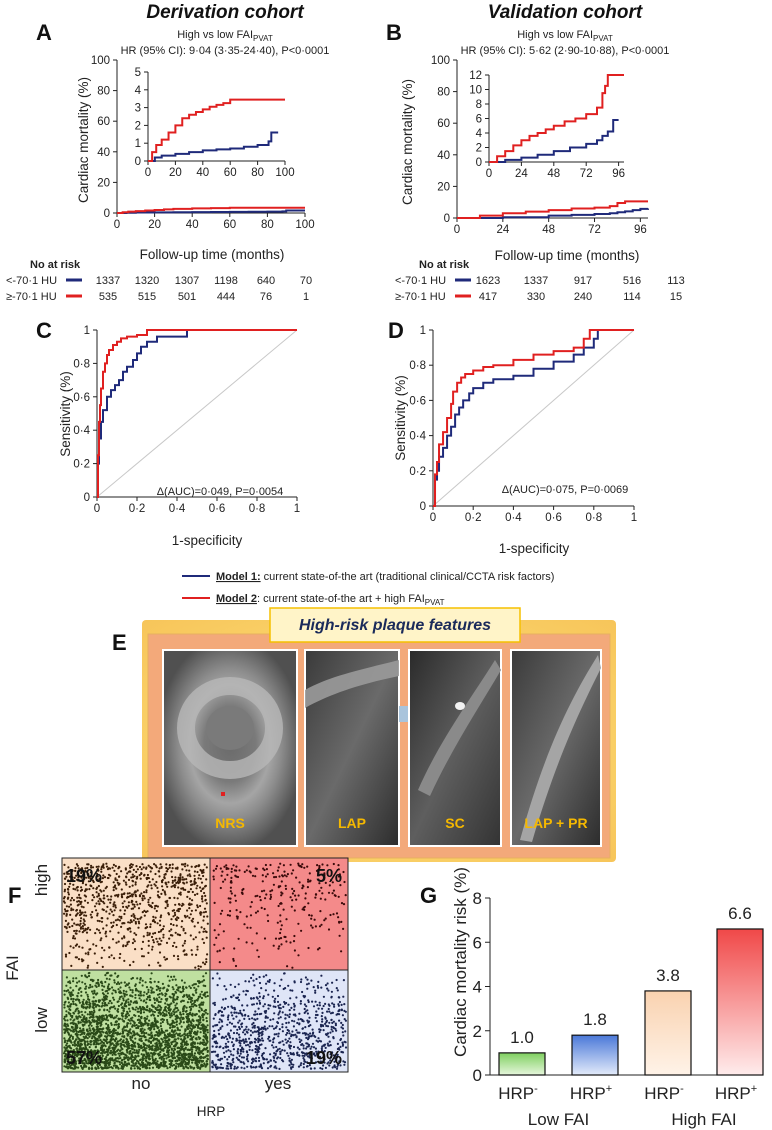  I want to click on risk-a-high-value: 444, so click(226, 297).